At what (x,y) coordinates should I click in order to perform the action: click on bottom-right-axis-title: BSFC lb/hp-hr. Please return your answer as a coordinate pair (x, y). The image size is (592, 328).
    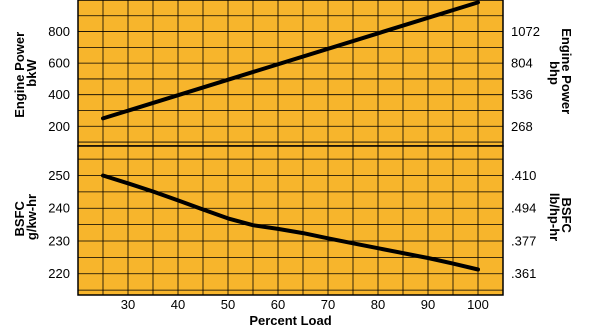
    Looking at the image, I should click on (560, 217).